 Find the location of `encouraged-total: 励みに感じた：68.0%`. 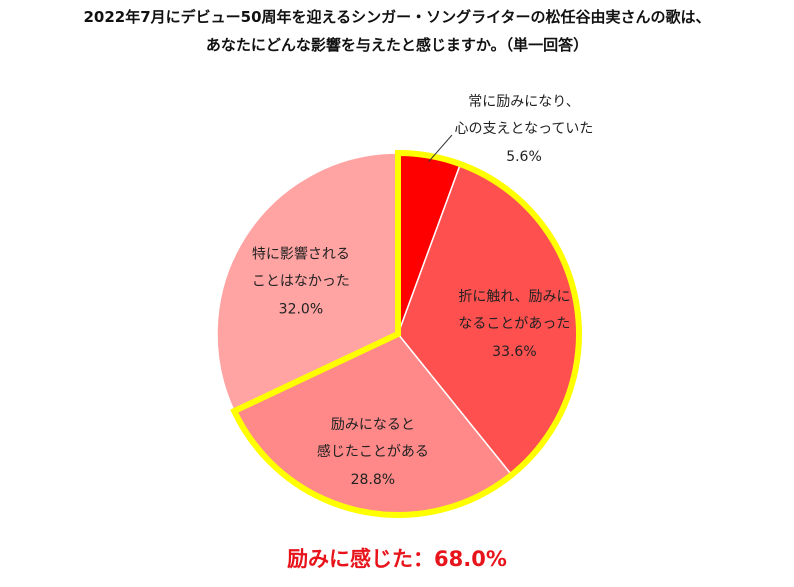

encouraged-total: 励みに感じた：68.0% is located at coordinates (397, 559).